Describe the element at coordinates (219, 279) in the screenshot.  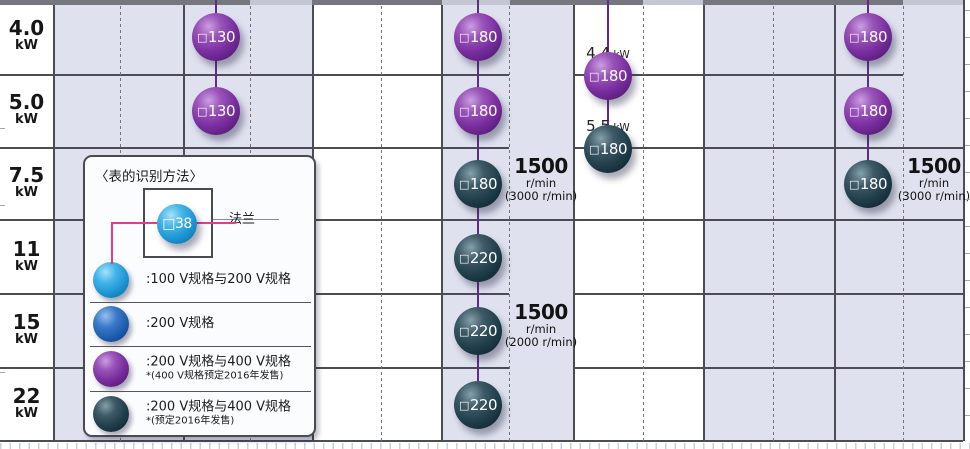
I see `legend-item-label: :100 V规格与200 V规格` at that location.